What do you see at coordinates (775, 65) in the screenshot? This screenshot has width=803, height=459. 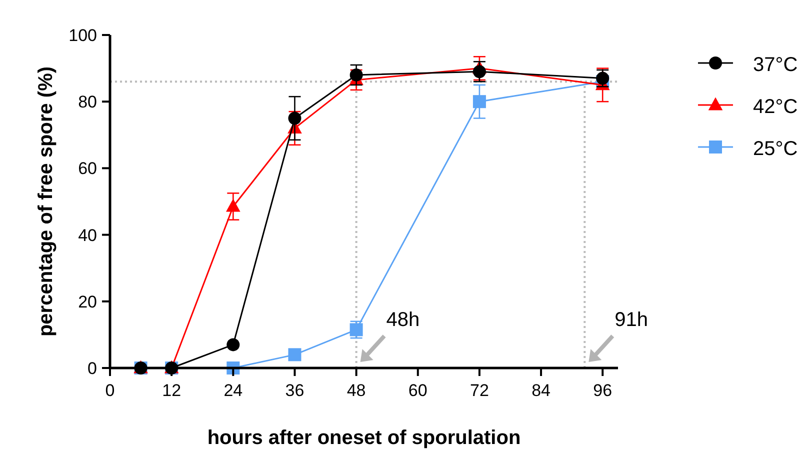 I see `legend-label: 37°C` at bounding box center [775, 65].